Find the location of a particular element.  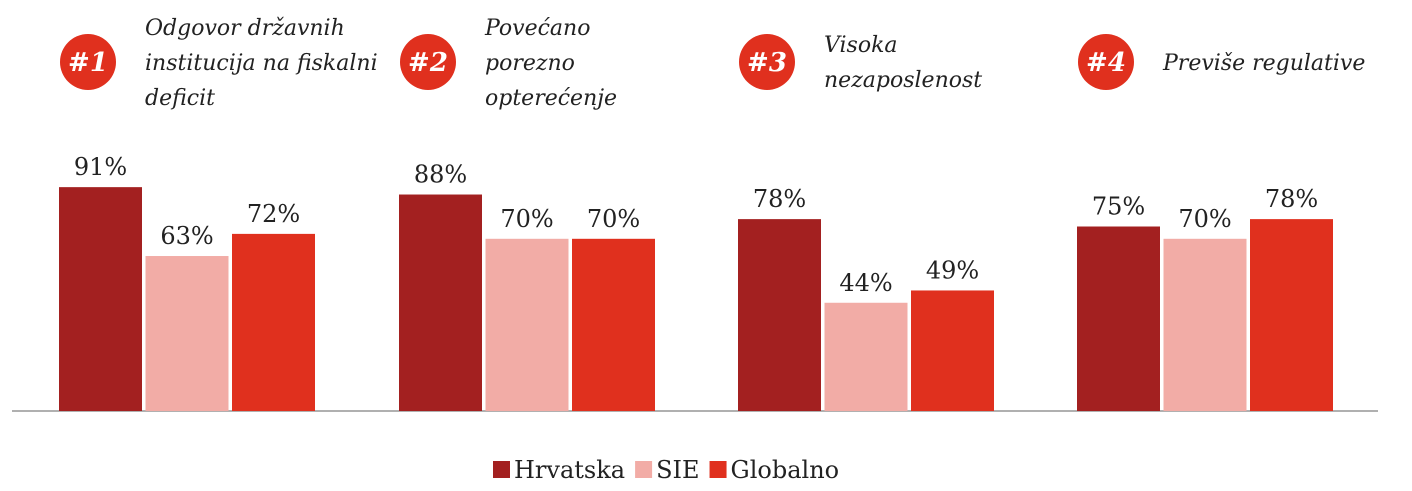

value-label: 49% is located at coordinates (952, 270).